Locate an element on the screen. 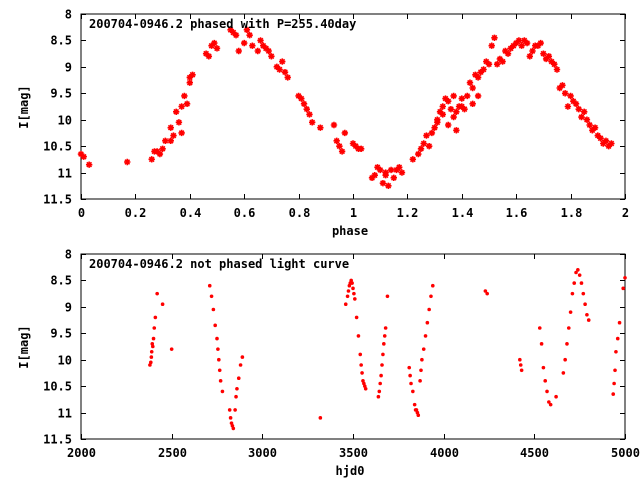 The image size is (640, 480). chart-title: 200704-0946.2 phased with P=255.40day is located at coordinates (222, 24).